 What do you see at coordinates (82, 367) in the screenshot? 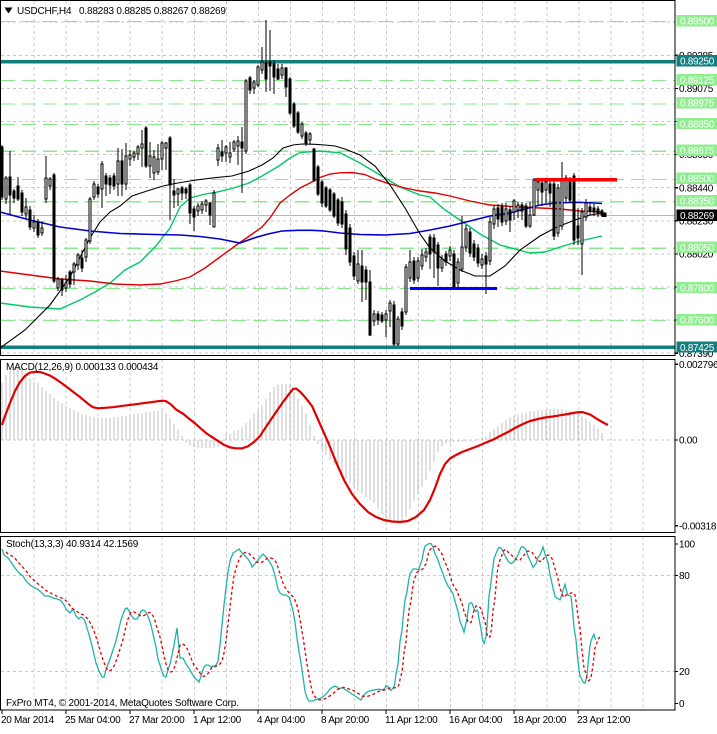
I see `svg-text:MACD(12,26,9) 0.000133 0.00043: MACD(12,26,9) 0.000133 0.000434` at bounding box center [82, 367].